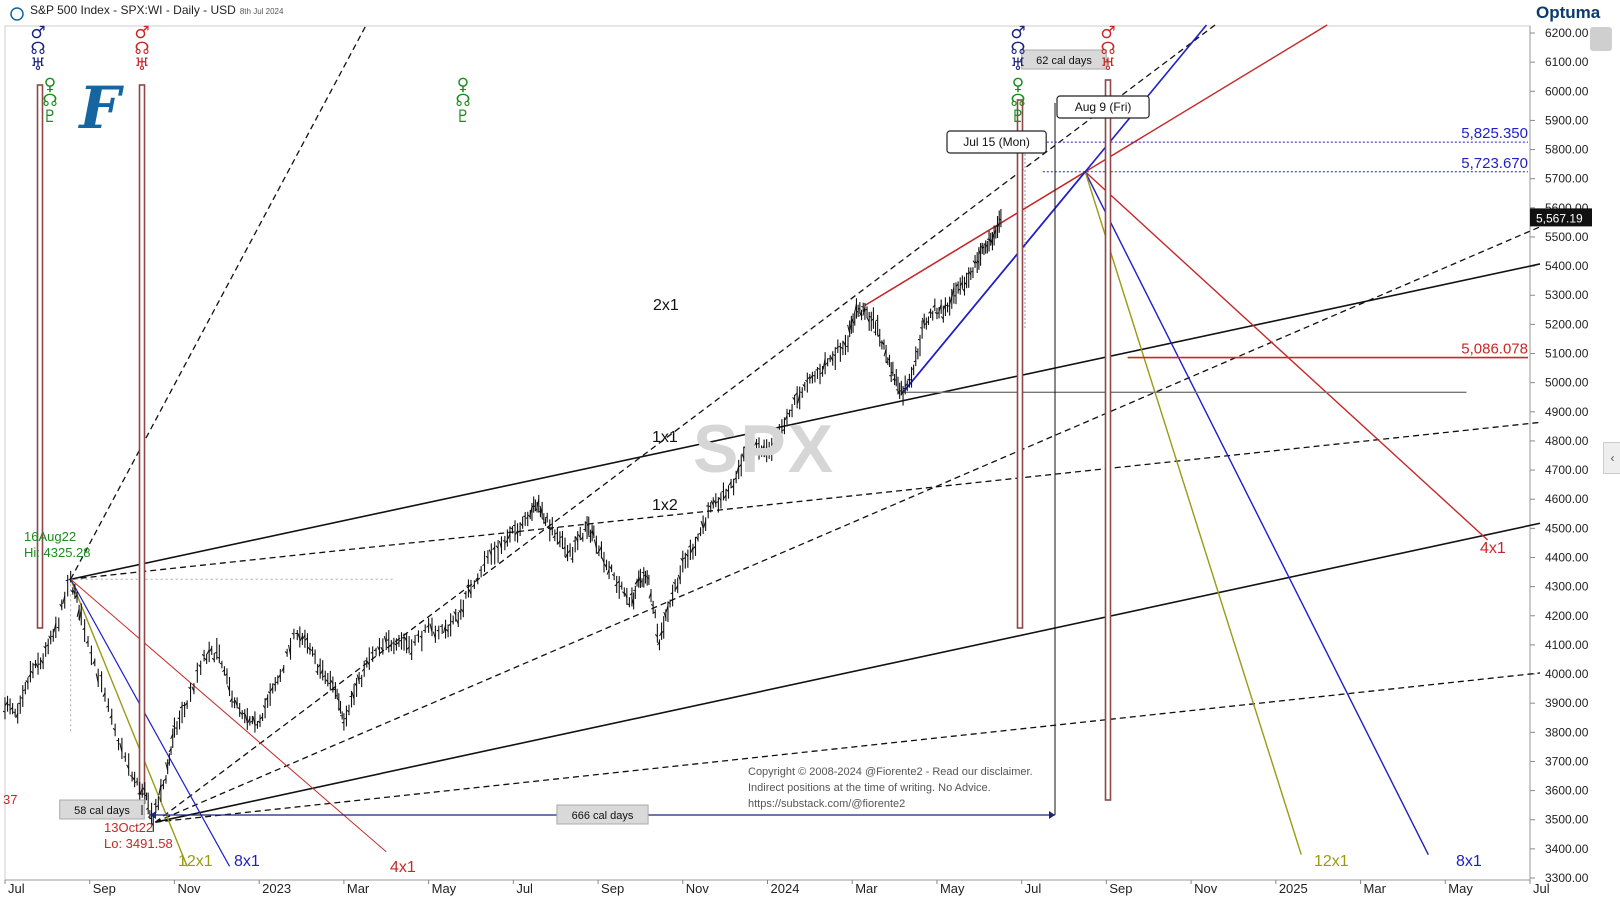 This screenshot has height=907, width=1620. I want to click on fan-label-1x2: 1x2, so click(665, 505).